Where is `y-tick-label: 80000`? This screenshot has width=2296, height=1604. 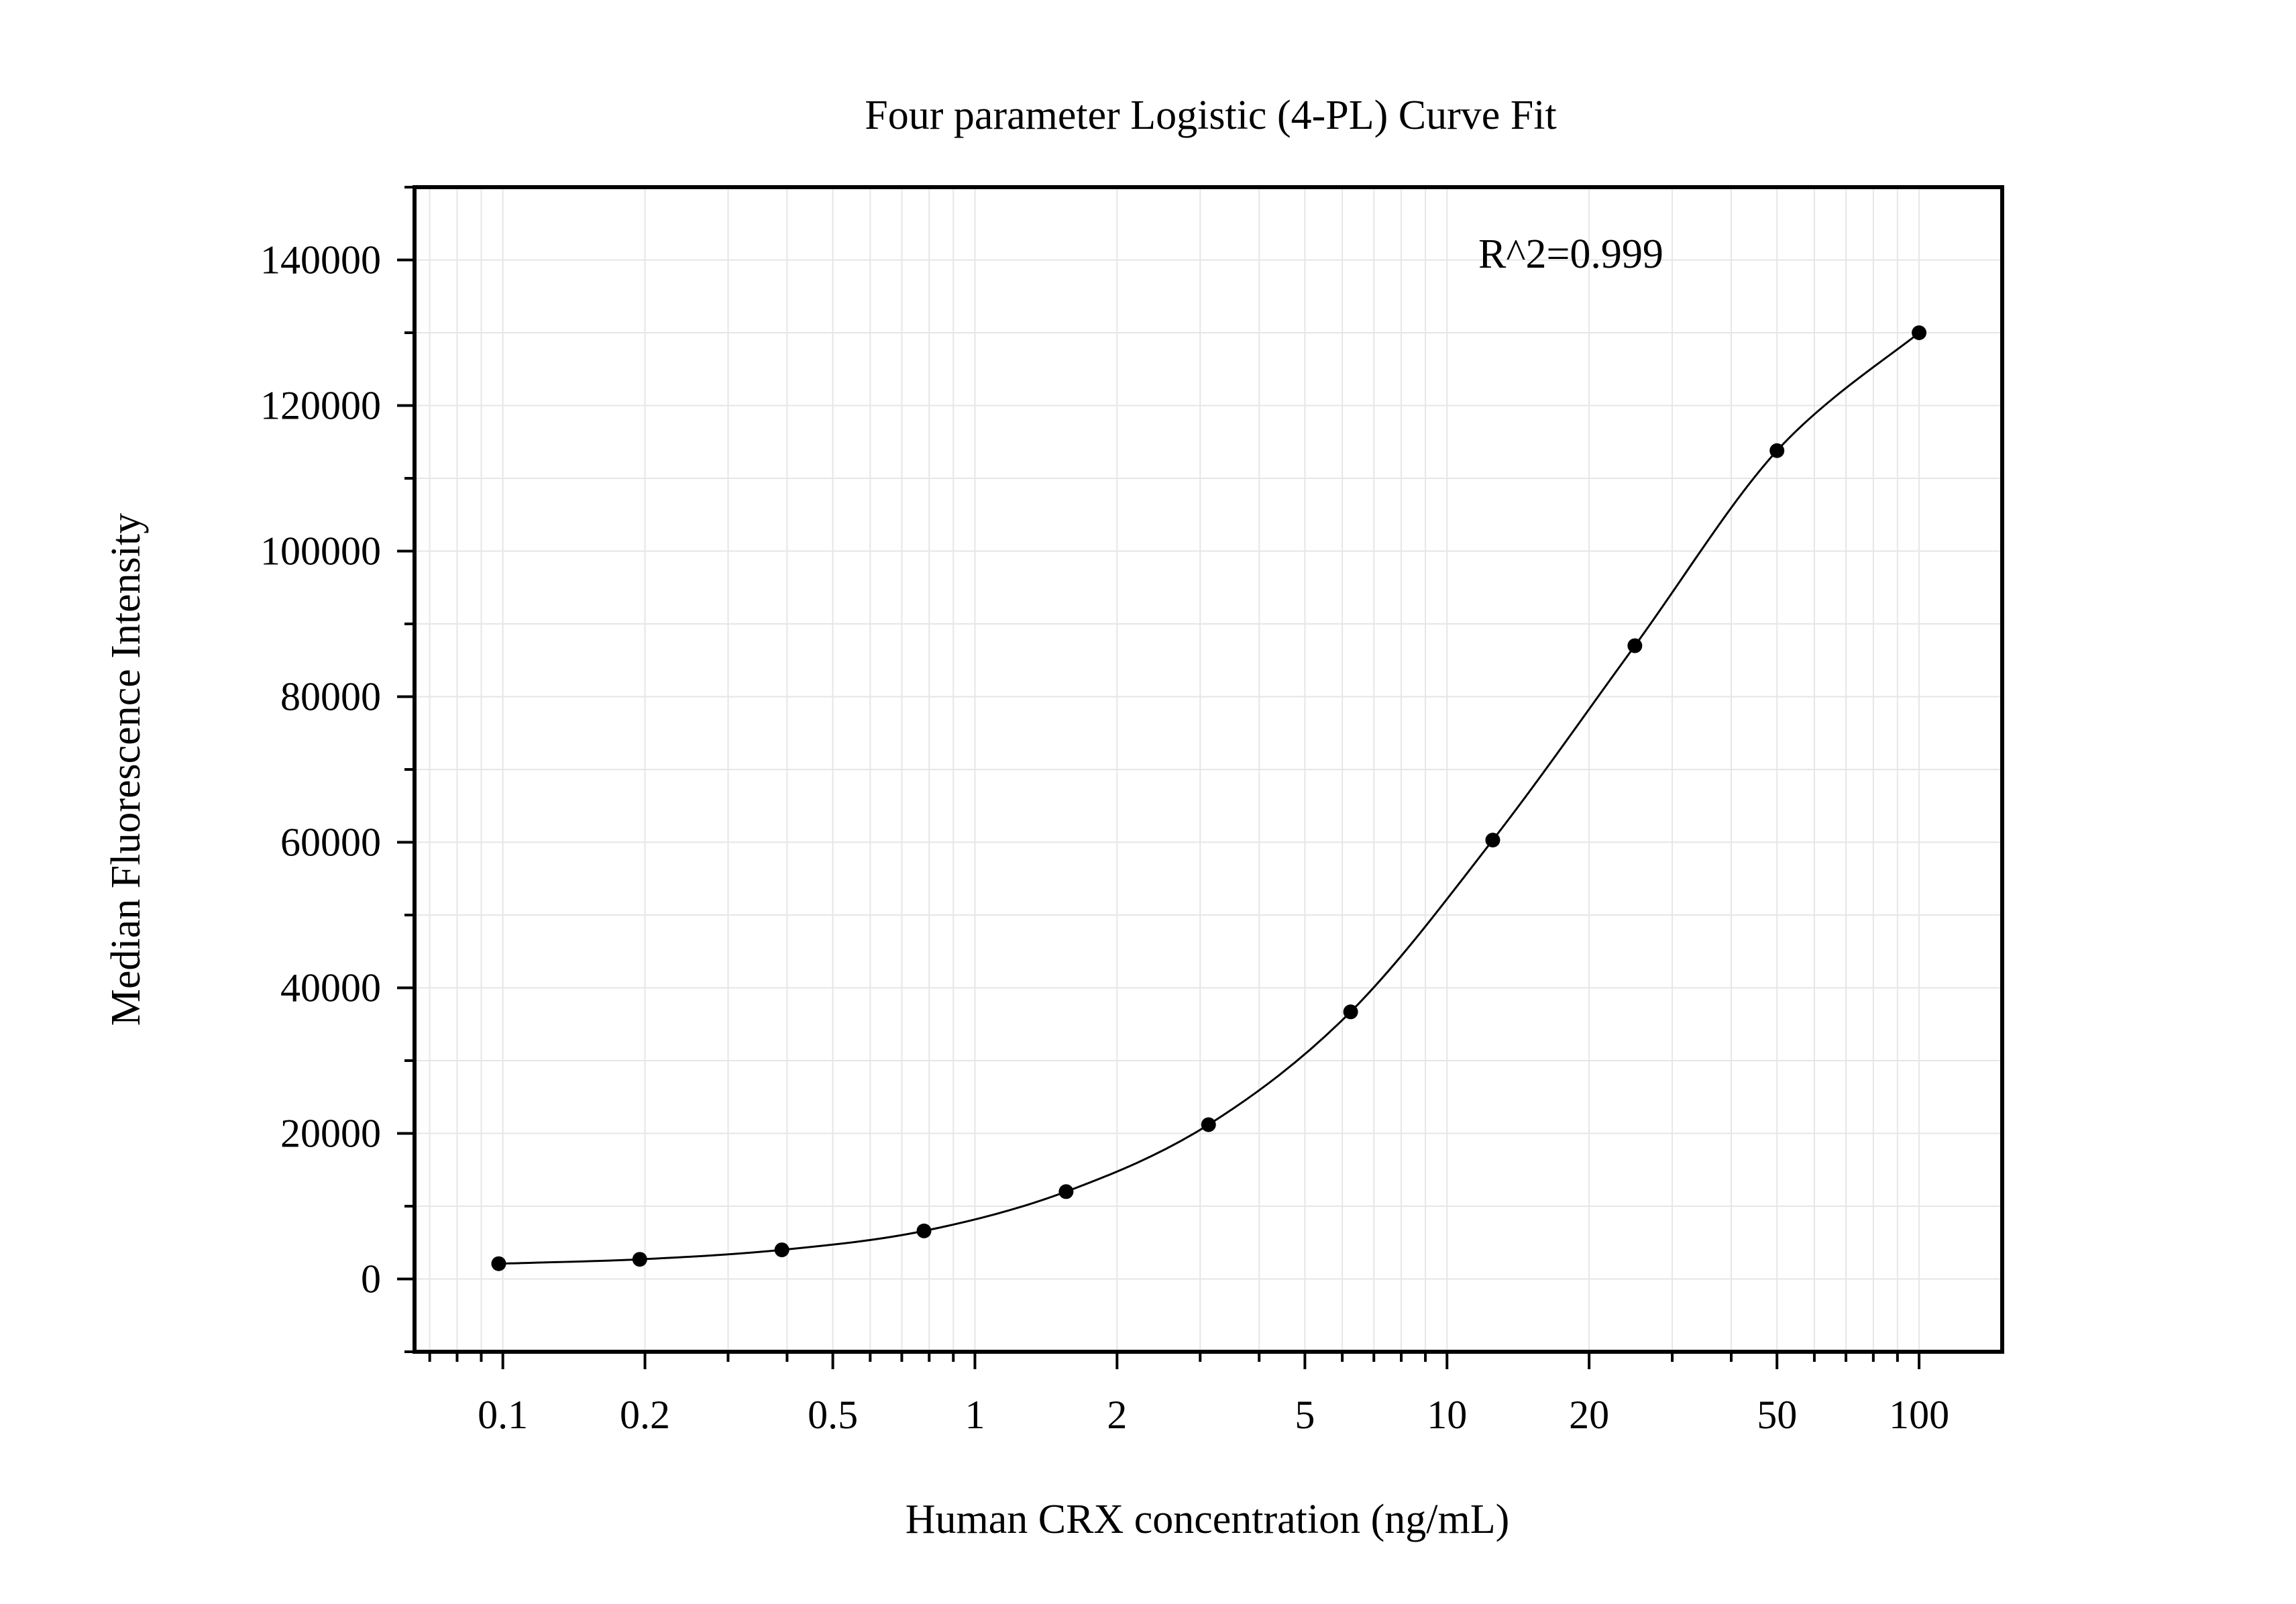
y-tick-label: 80000 is located at coordinates (330, 697).